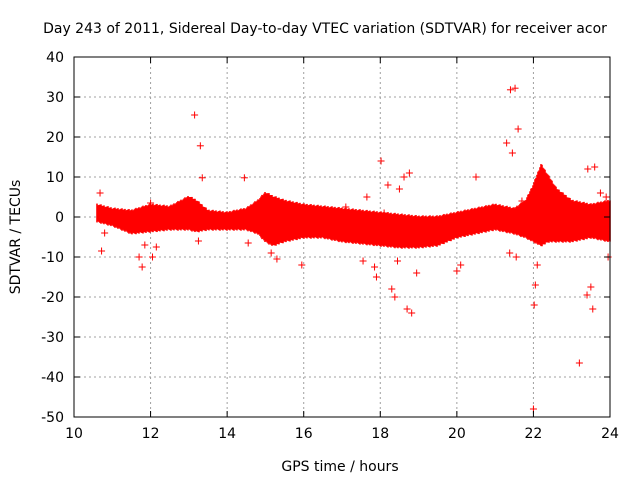  I want to click on y-tick-label: 10, so click(55, 178).